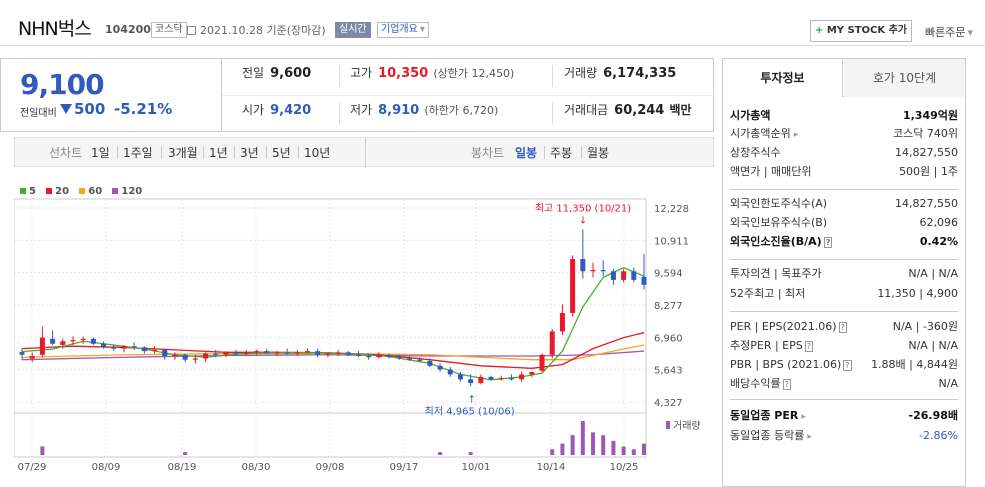 This screenshot has width=985, height=487. Describe the element at coordinates (819, 30) in the screenshot. I see `plus-icon: +` at that location.